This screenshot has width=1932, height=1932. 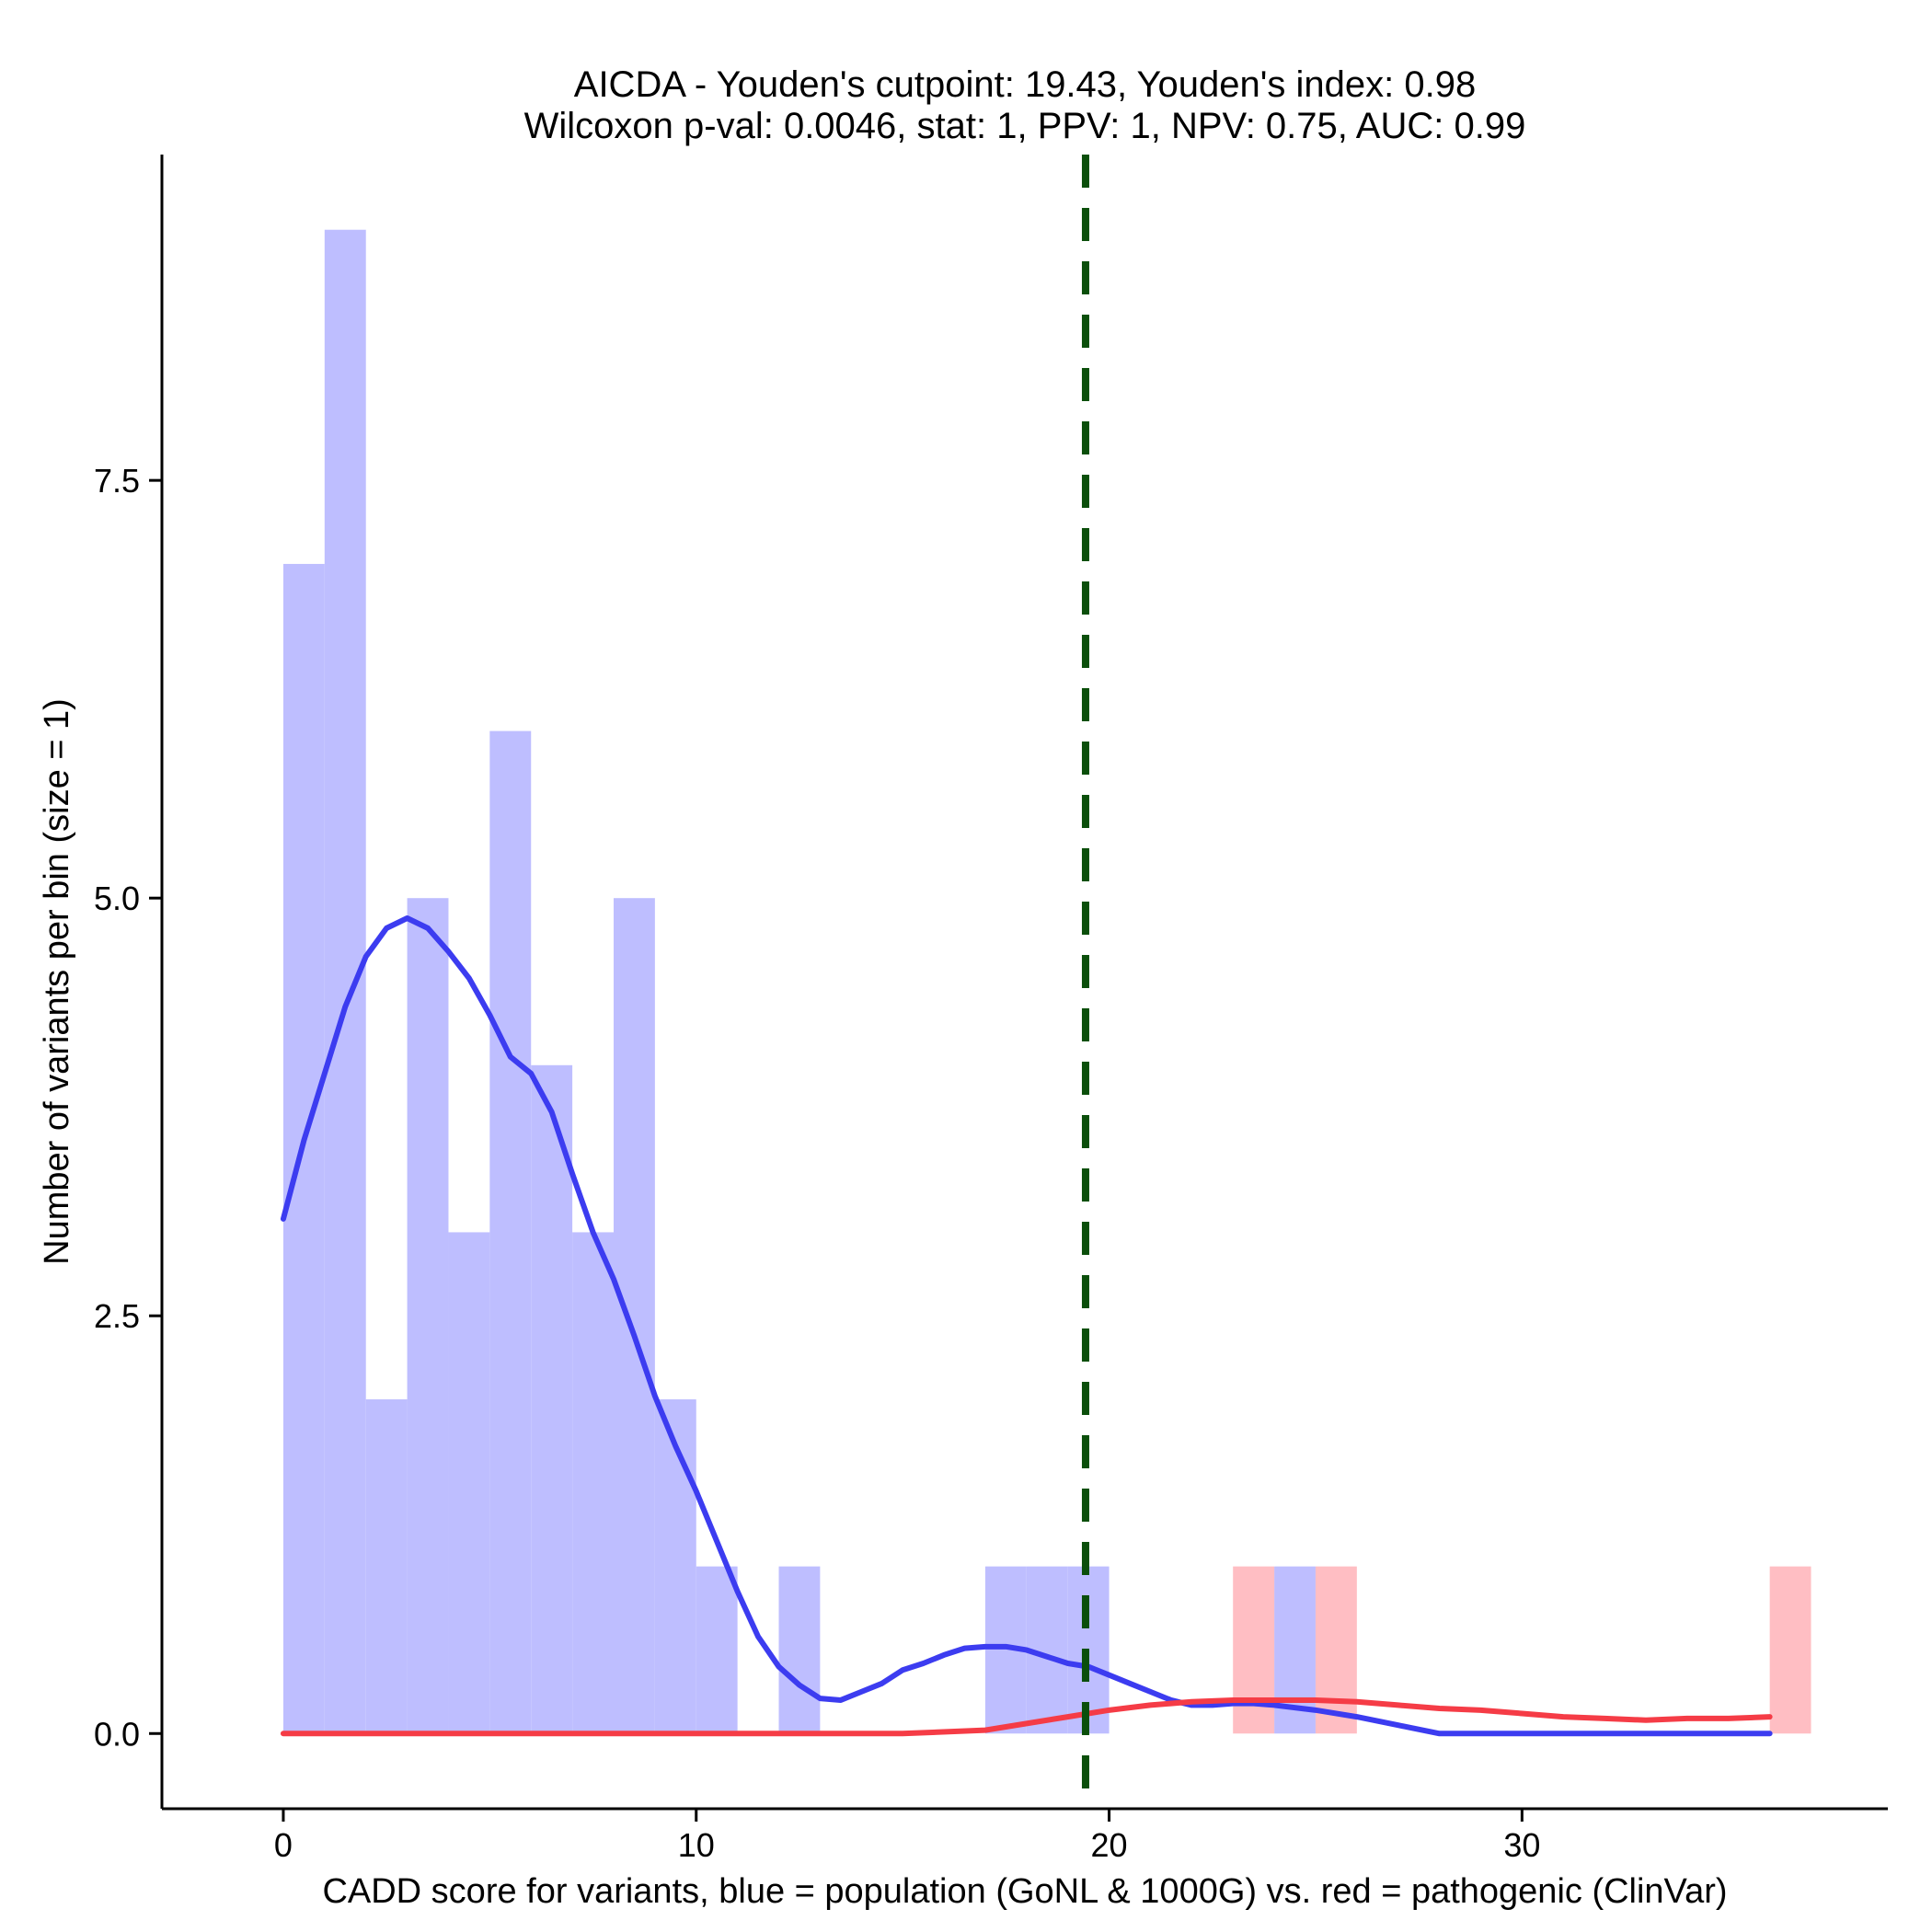 What do you see at coordinates (128, 1107) in the screenshot?
I see `y-axis-ticks: 0.0 2.5 5.0 7.5` at bounding box center [128, 1107].